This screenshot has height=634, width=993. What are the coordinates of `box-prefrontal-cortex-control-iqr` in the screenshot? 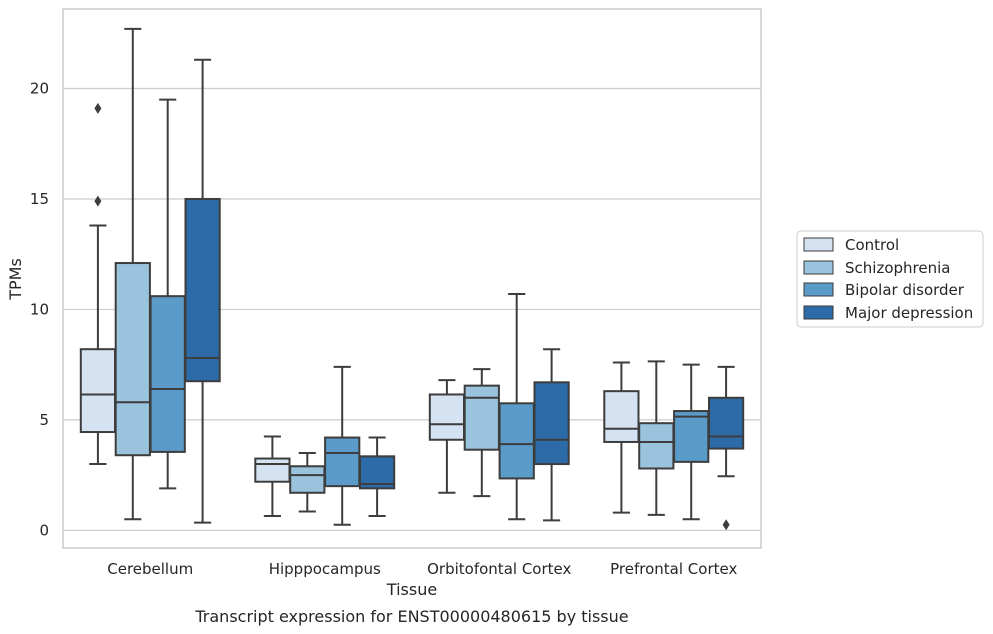 It's located at (621, 416).